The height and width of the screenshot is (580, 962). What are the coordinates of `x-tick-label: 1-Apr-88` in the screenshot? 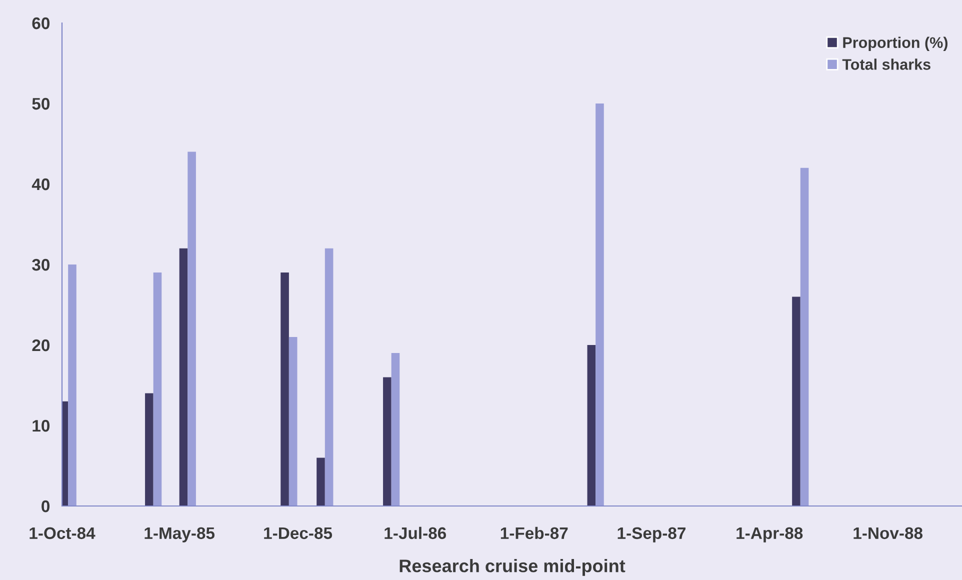 It's located at (769, 534).